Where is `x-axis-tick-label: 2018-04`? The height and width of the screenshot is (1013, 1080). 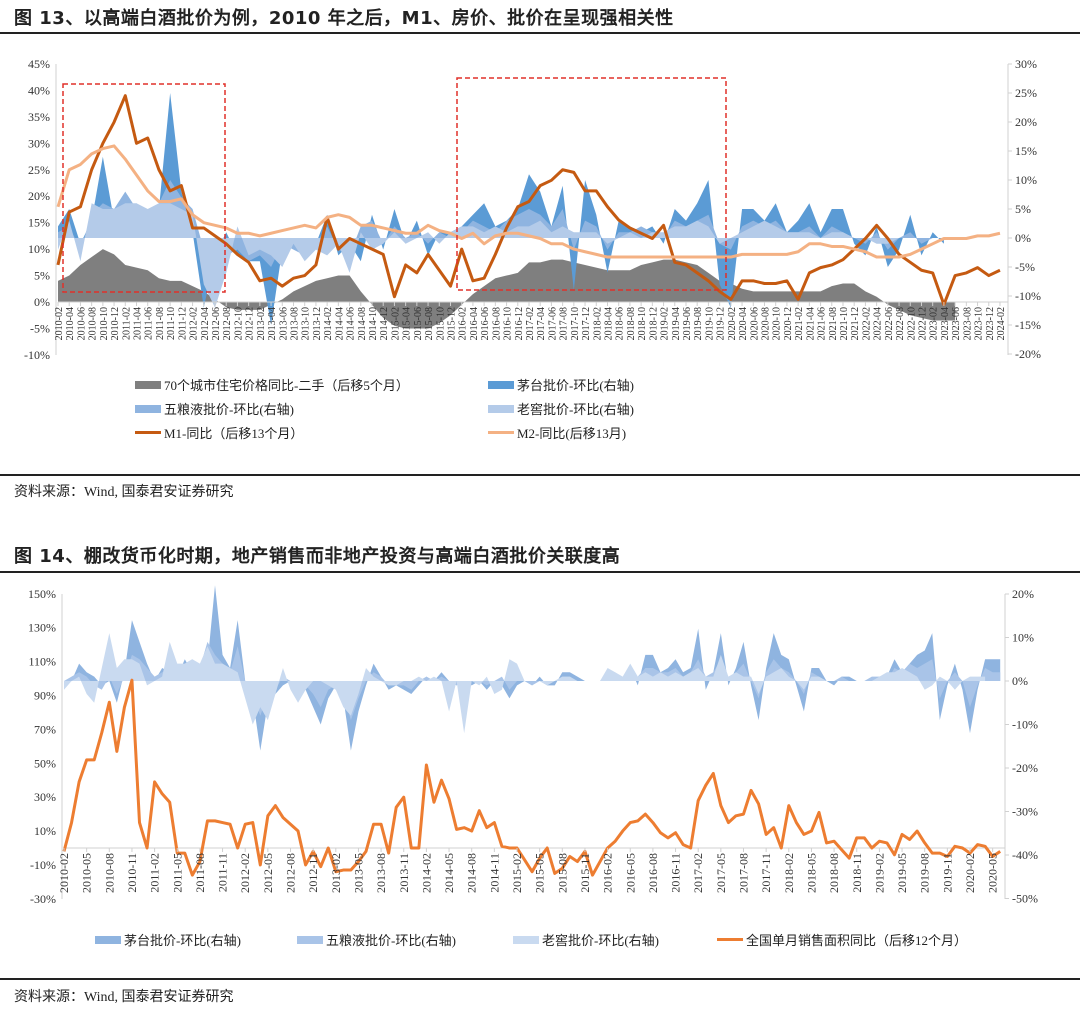 x-axis-tick-label: 2018-04 is located at coordinates (608, 323).